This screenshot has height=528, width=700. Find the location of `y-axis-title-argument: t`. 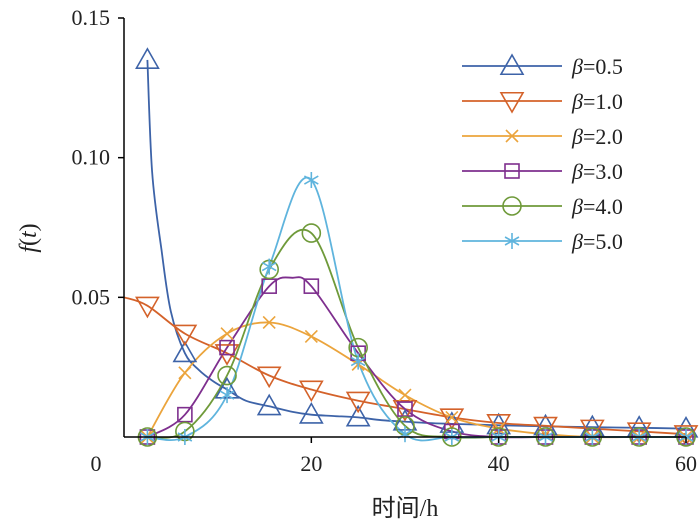

y-axis-title-argument: t is located at coordinates (29, 234).